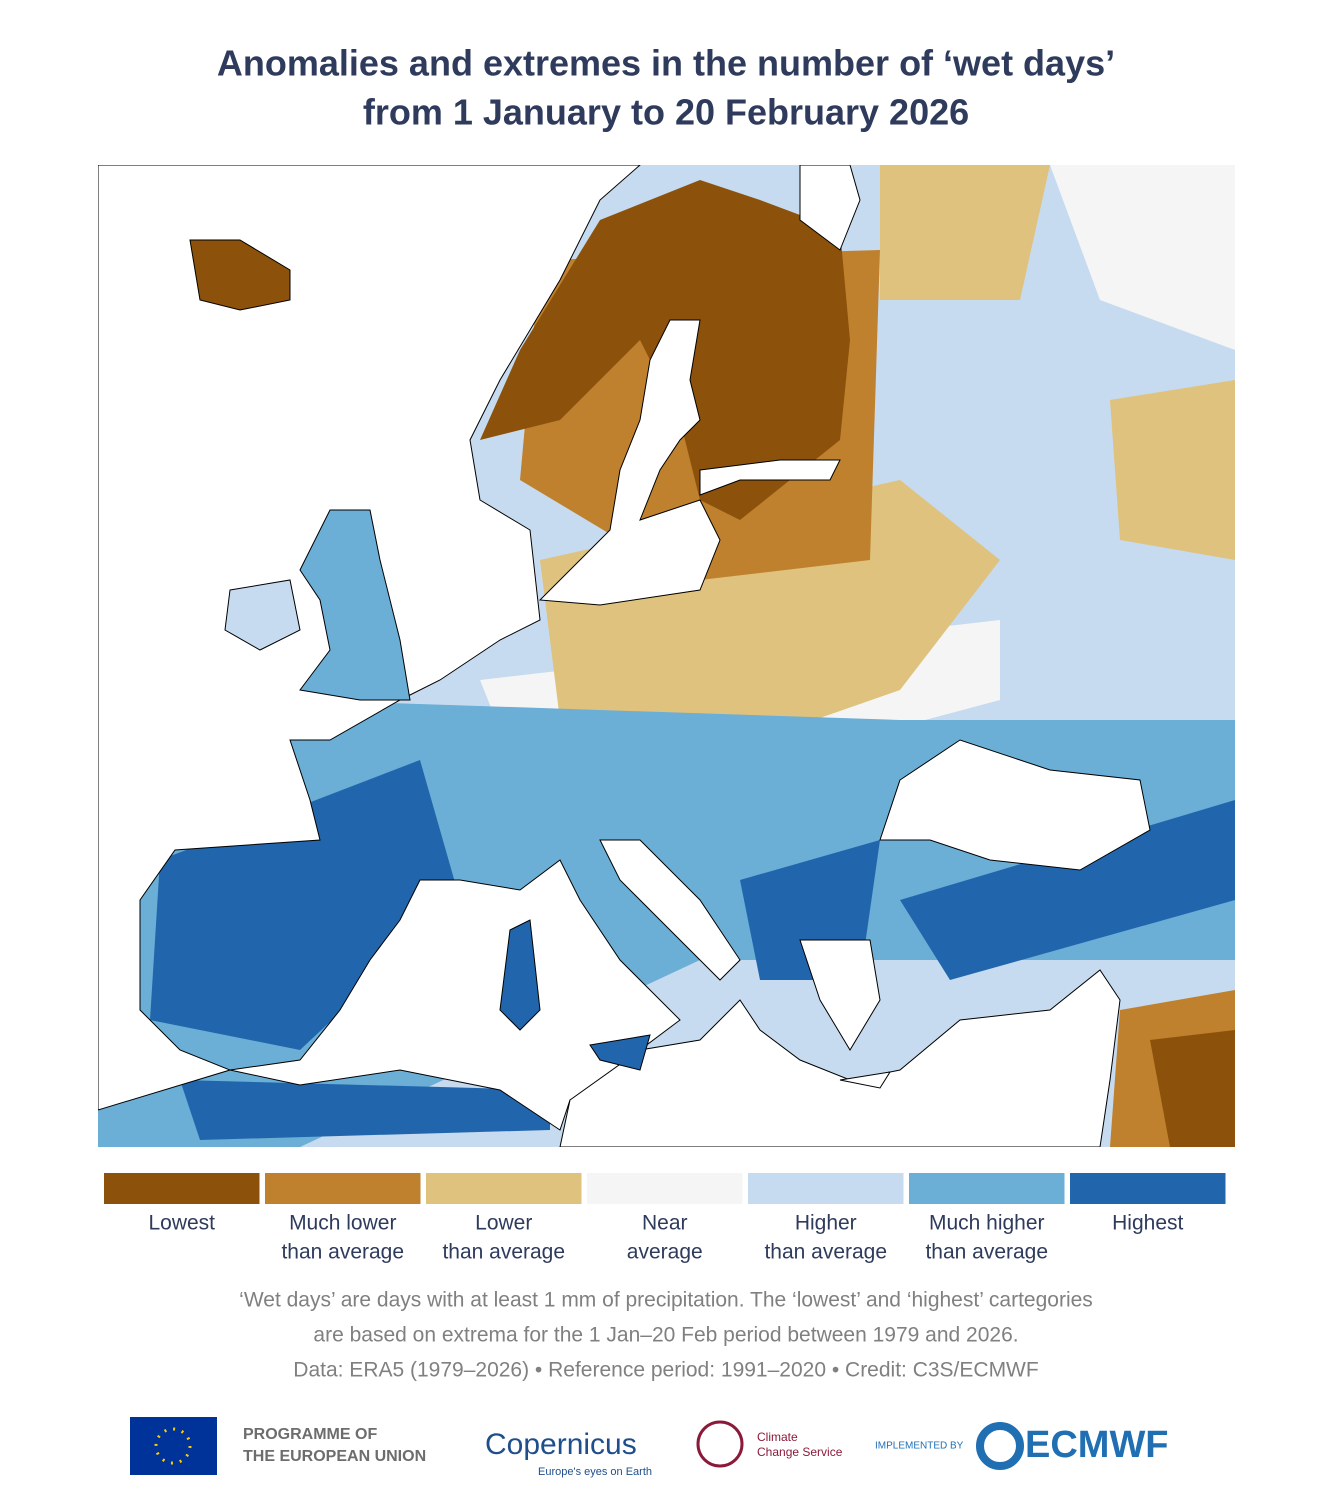  I want to click on logo-text: Europe's eyes on Earth, so click(595, 1472).